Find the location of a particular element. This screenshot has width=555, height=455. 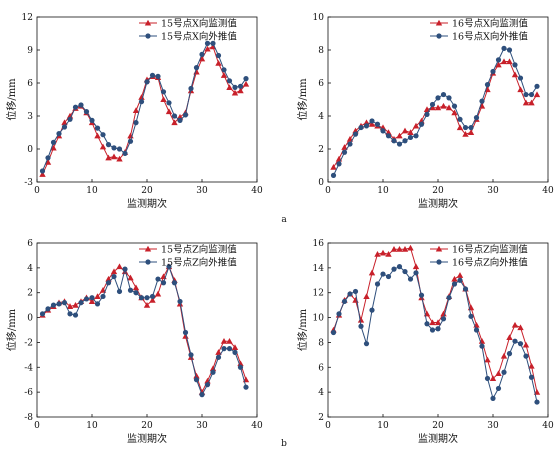

legend-entry: 15号点X向外推值 is located at coordinates (199, 37).